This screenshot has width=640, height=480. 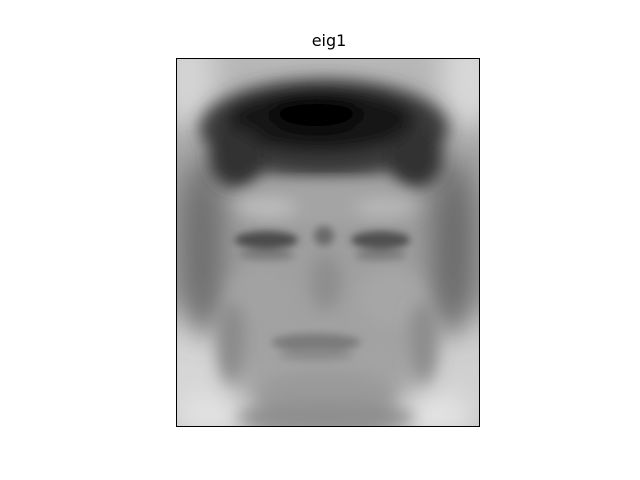 What do you see at coordinates (326, 203) in the screenshot?
I see `forehead` at bounding box center [326, 203].